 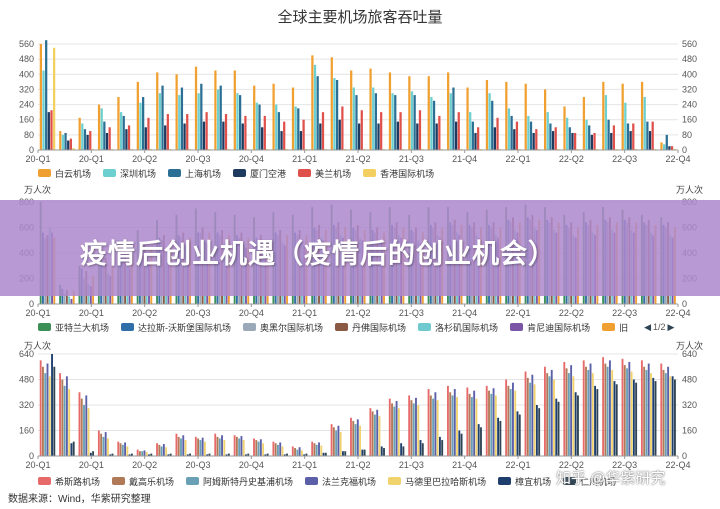 What do you see at coordinates (69, 481) in the screenshot?
I see `legend-item: 希斯路机场` at bounding box center [69, 481].